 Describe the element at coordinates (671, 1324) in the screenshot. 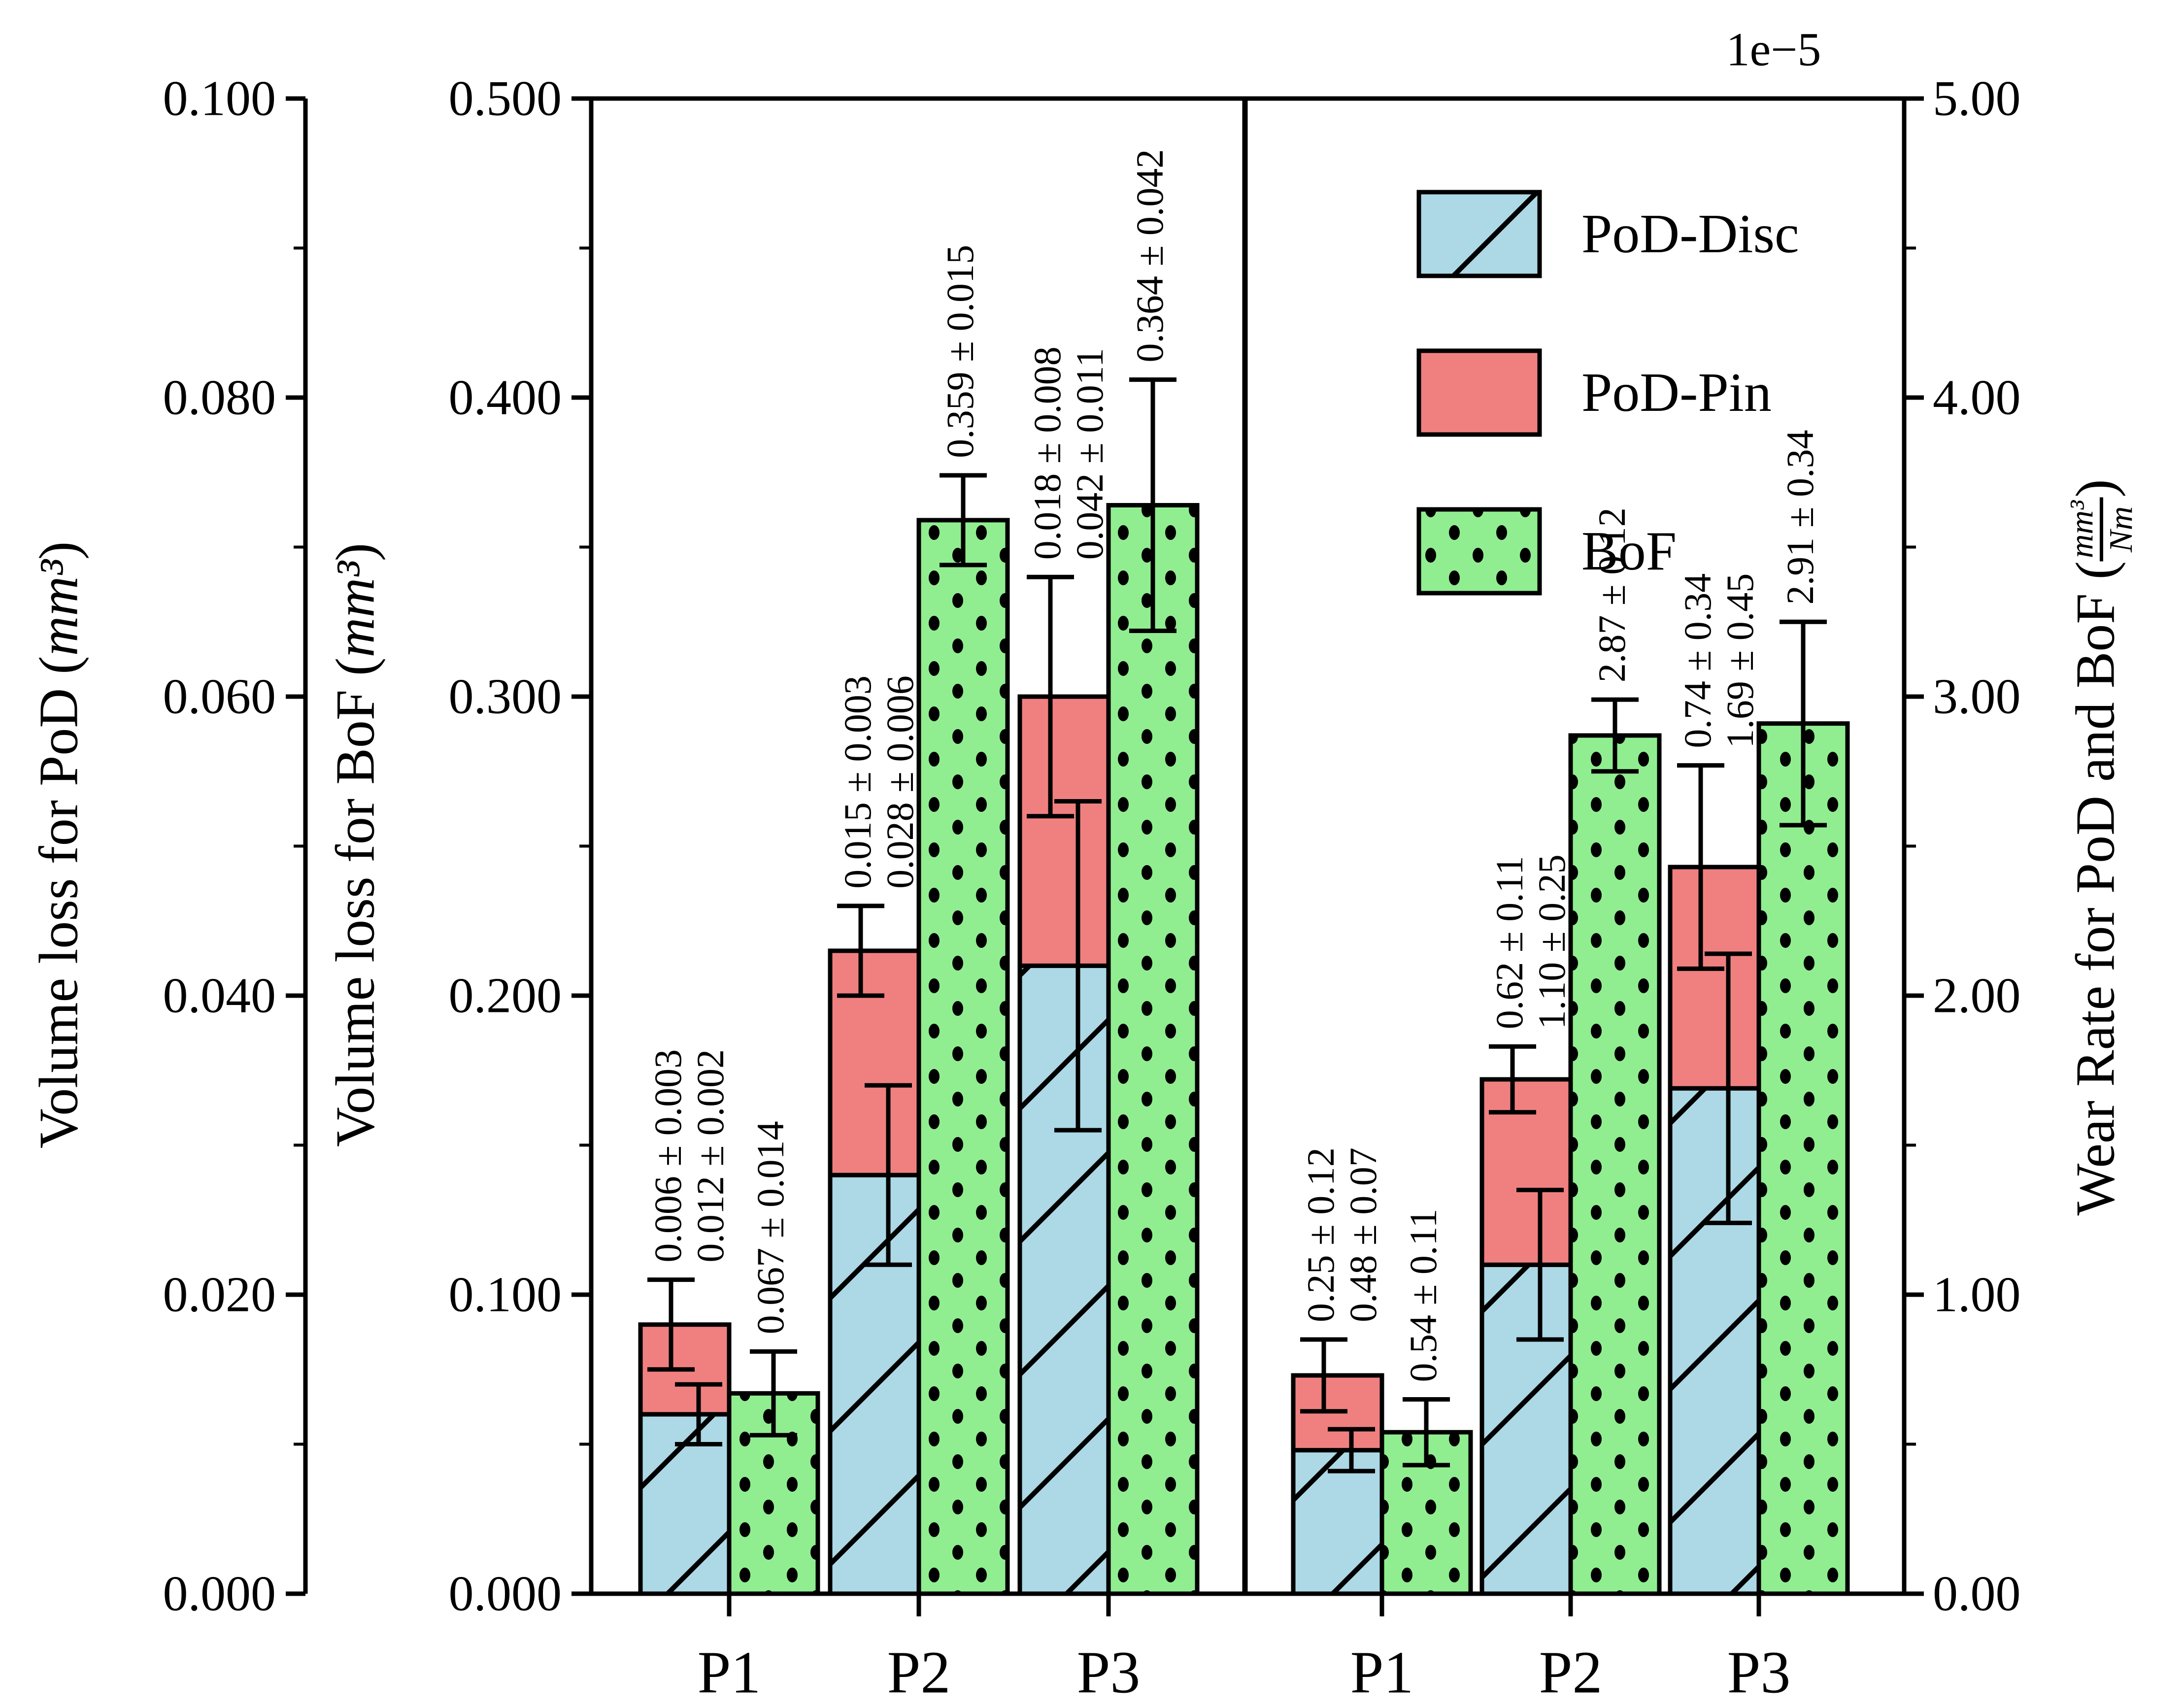

I see `errorbar-volume-loss-P1-pod-pin` at that location.